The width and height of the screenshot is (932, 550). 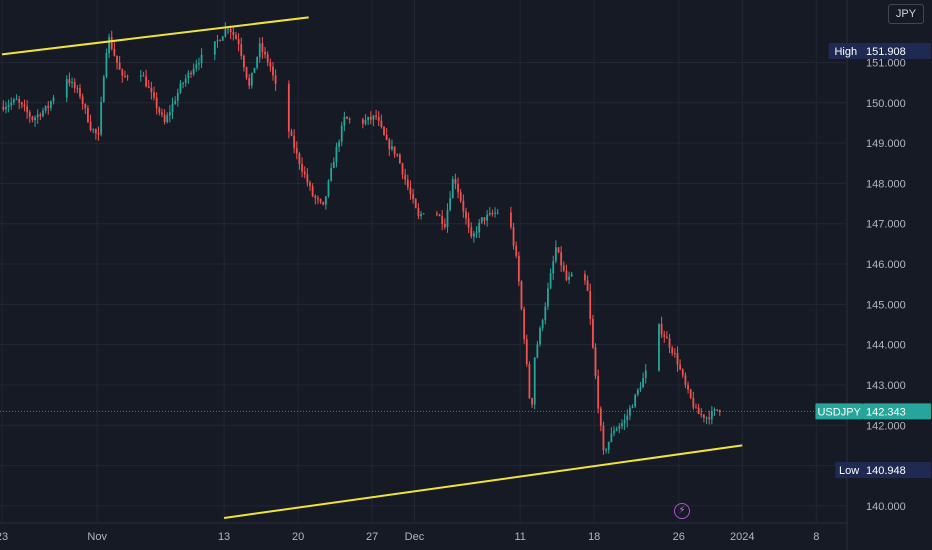 What do you see at coordinates (415, 537) in the screenshot?
I see `time-tick-label: Dec` at bounding box center [415, 537].